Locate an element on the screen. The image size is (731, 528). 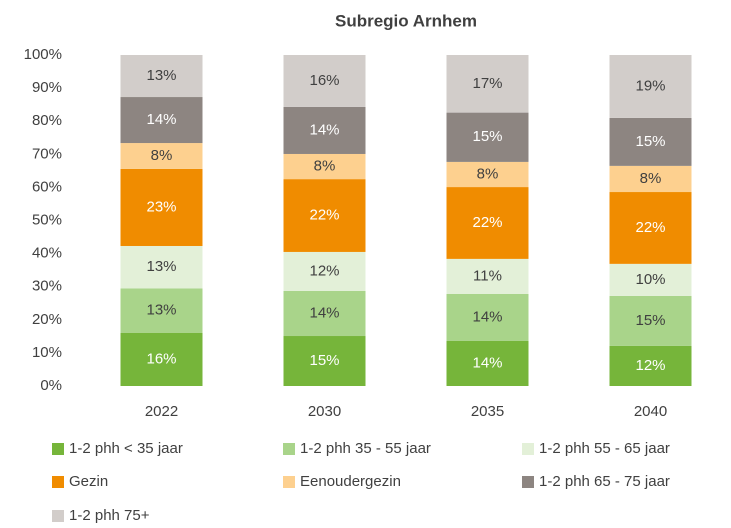
y-tick-label: 0% is located at coordinates (51, 385).